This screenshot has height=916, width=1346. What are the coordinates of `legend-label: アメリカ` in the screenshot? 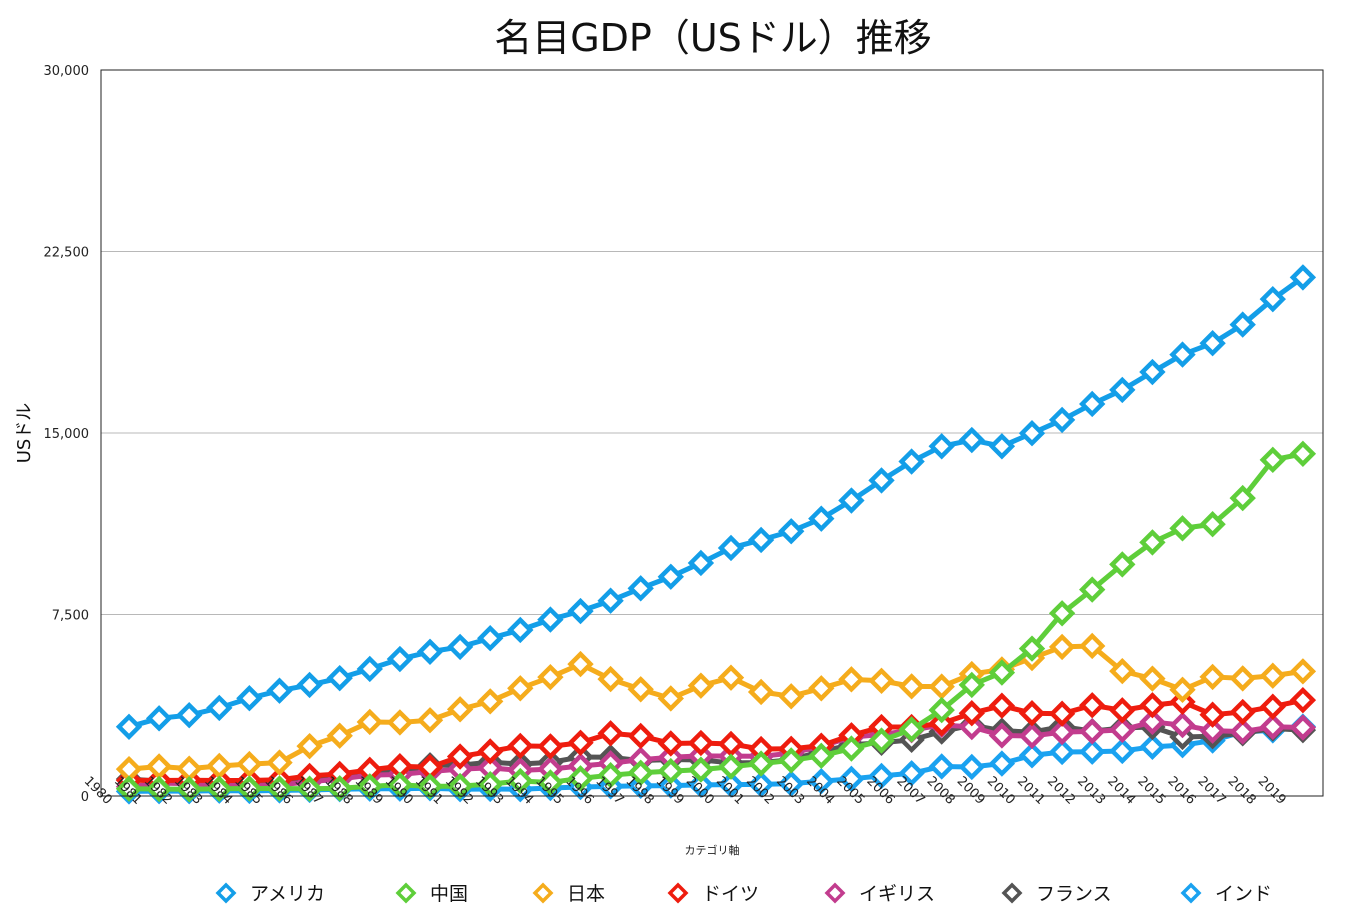 It's located at (287, 894).